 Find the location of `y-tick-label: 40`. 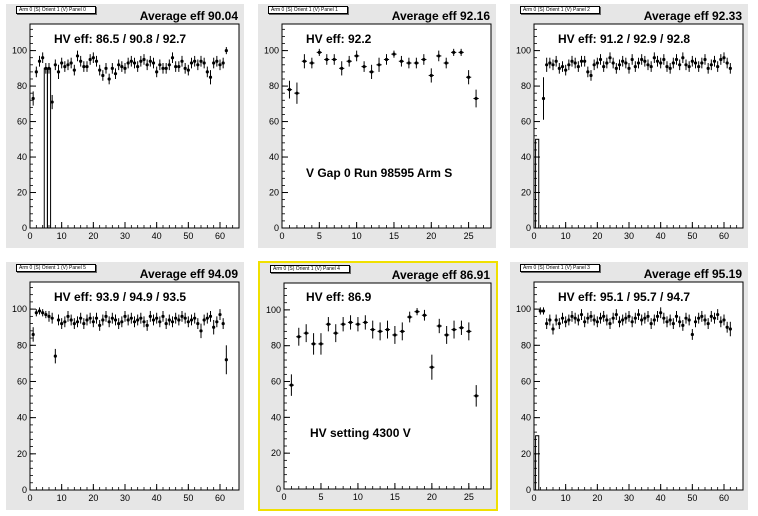

y-tick-label: 40 is located at coordinates (22, 418).